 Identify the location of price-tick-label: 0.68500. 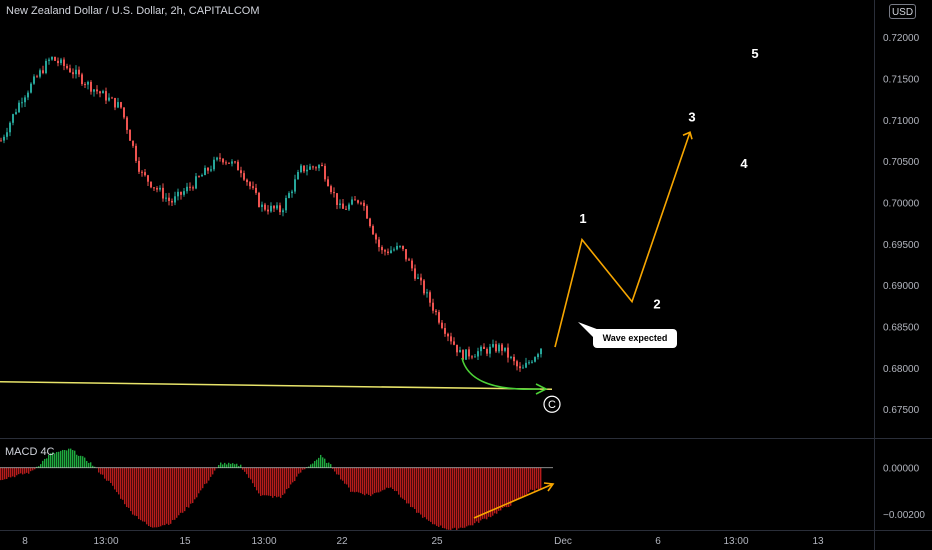
(901, 327).